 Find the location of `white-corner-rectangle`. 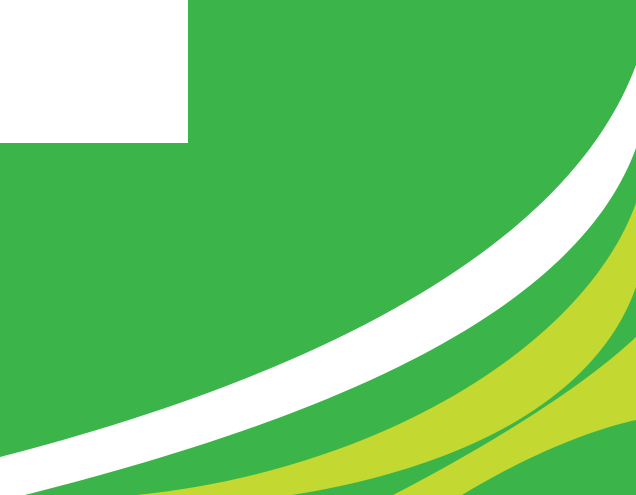

white-corner-rectangle is located at coordinates (94, 71).